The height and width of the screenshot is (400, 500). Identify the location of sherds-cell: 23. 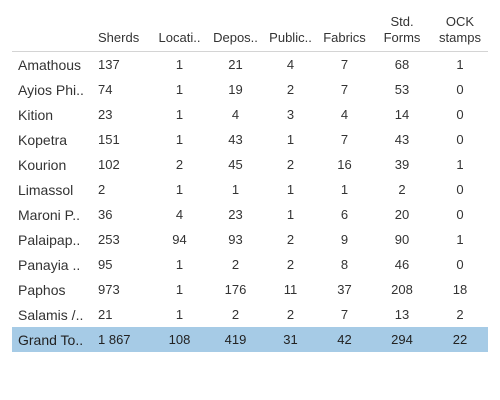
(105, 114).